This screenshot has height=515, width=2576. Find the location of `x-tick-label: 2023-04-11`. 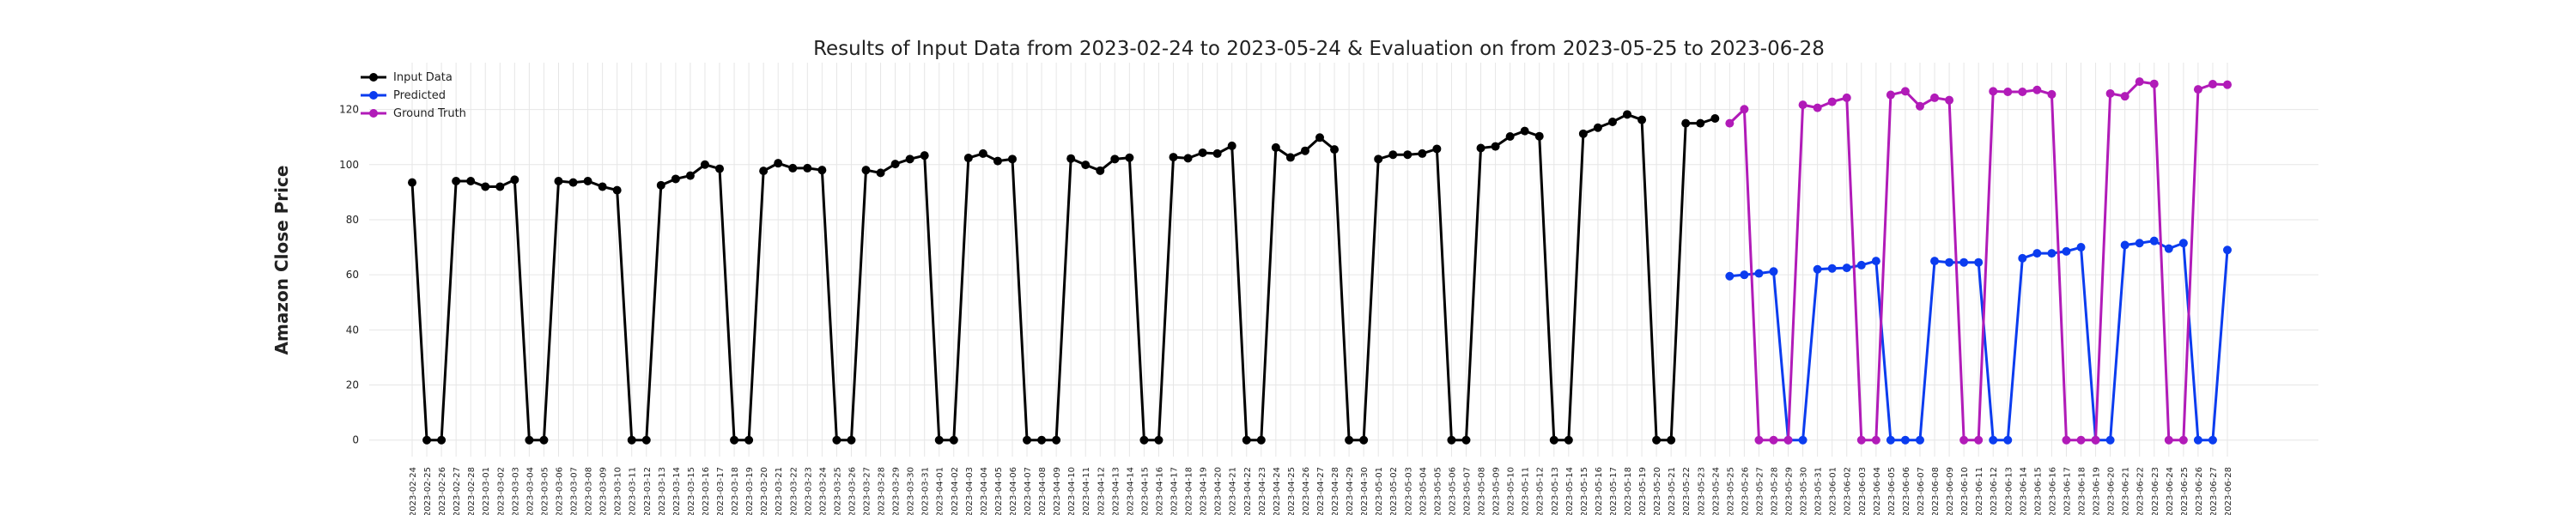

x-tick-label: 2023-04-11 is located at coordinates (1086, 491).